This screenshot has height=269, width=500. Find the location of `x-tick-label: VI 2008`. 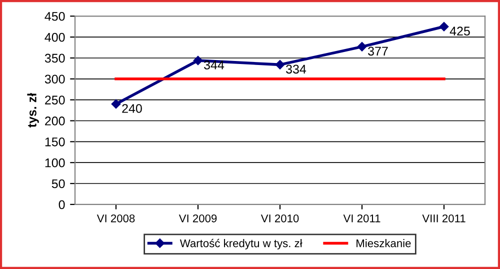

x-tick-label: VI 2008 is located at coordinates (115, 218).